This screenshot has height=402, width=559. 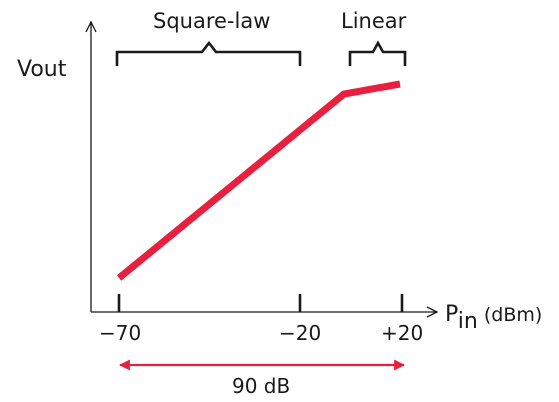 What do you see at coordinates (510, 315) in the screenshot?
I see `x-axis-label-unit: (dBm)` at bounding box center [510, 315].